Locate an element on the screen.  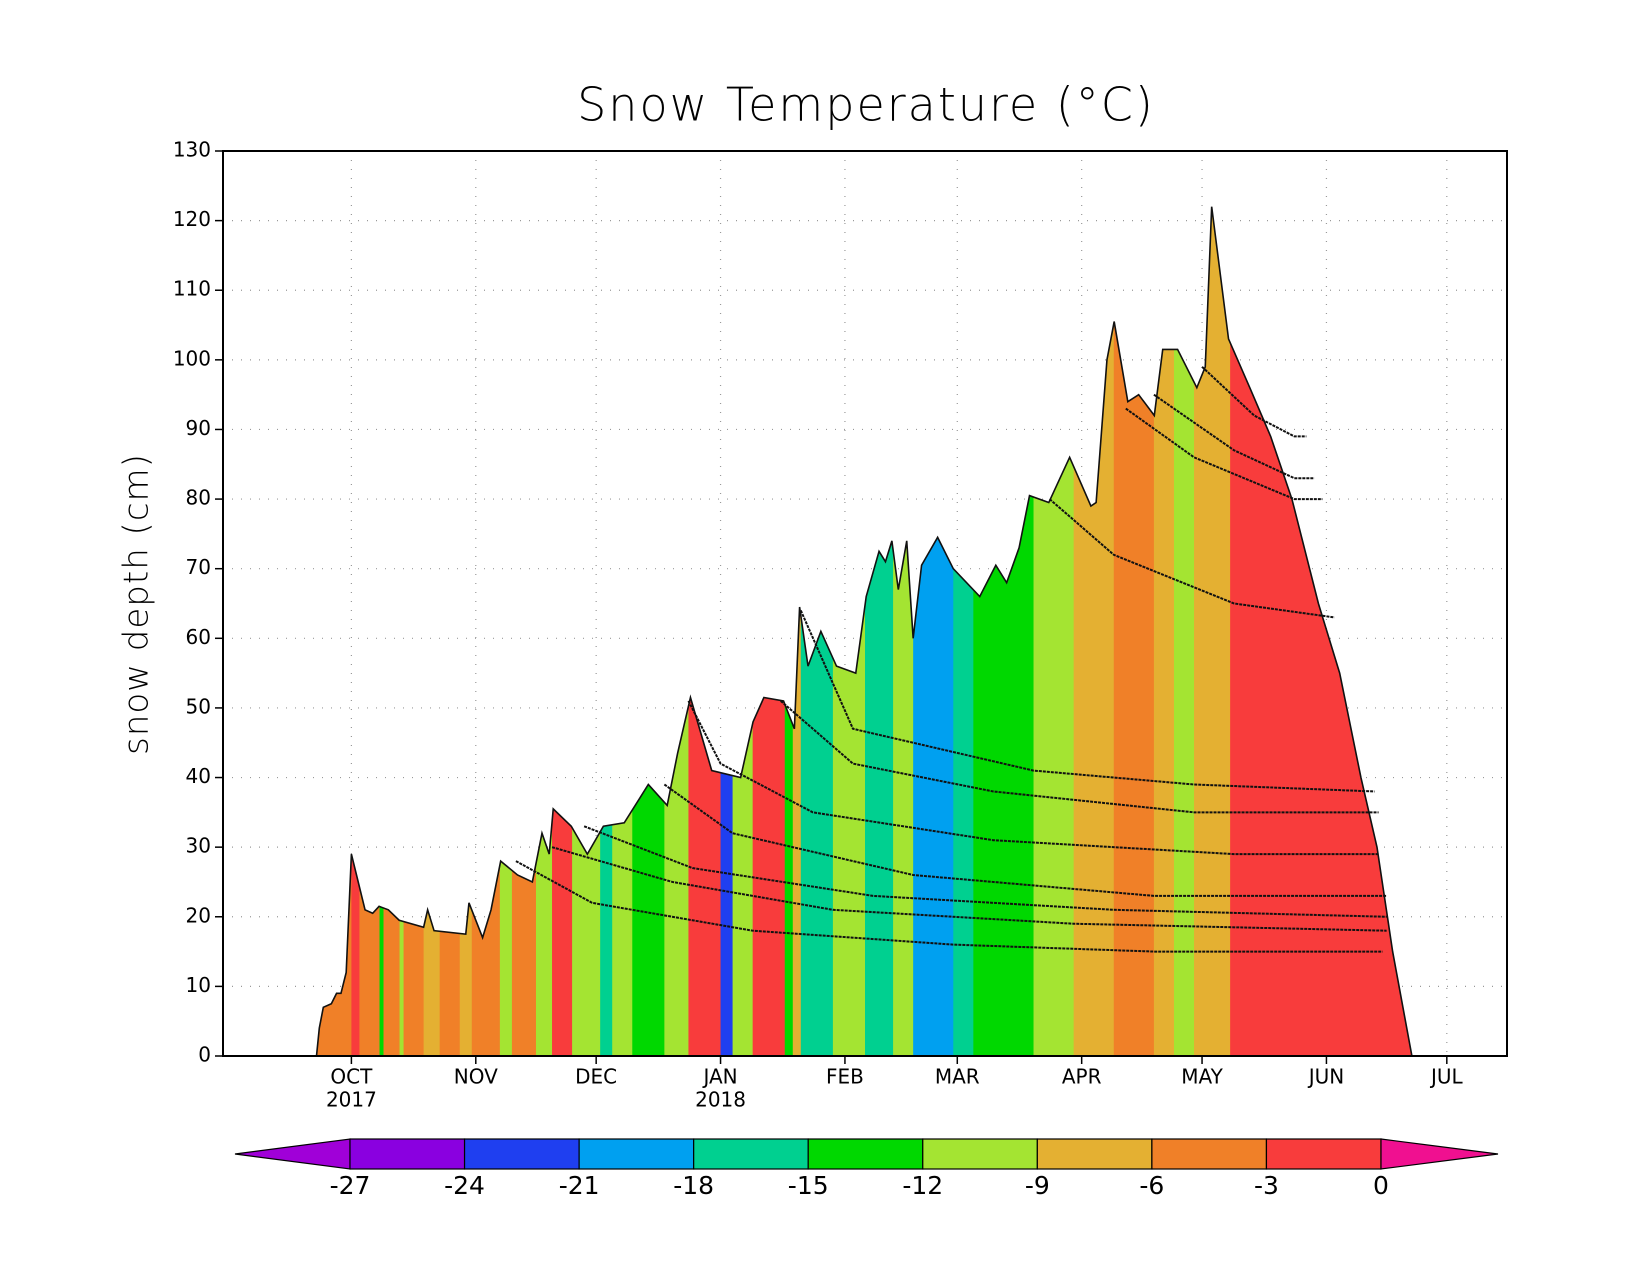
x-year-label: 2018 is located at coordinates (720, 1100).